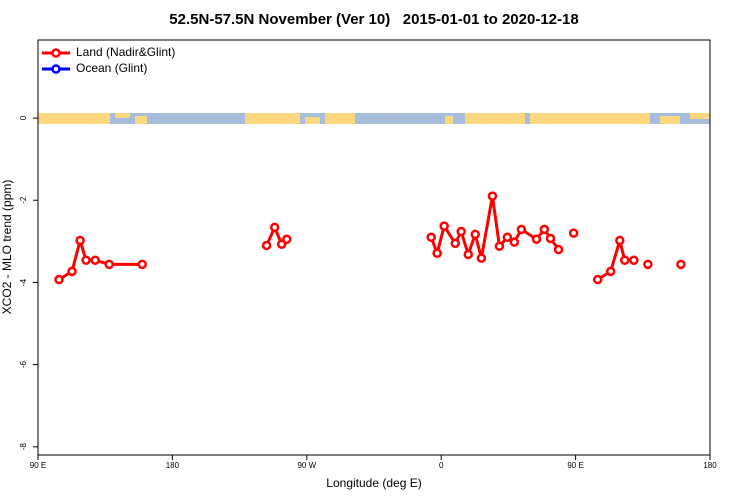  What do you see at coordinates (374, 118) in the screenshot?
I see `map-strip` at bounding box center [374, 118].